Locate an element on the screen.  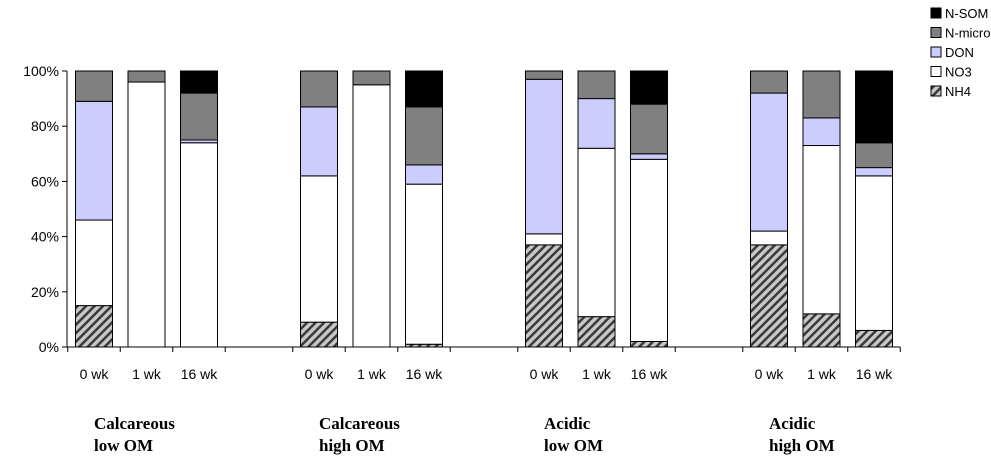
legend: N-SOM N-micro DON NO3 NH4 is located at coordinates (960, 52).